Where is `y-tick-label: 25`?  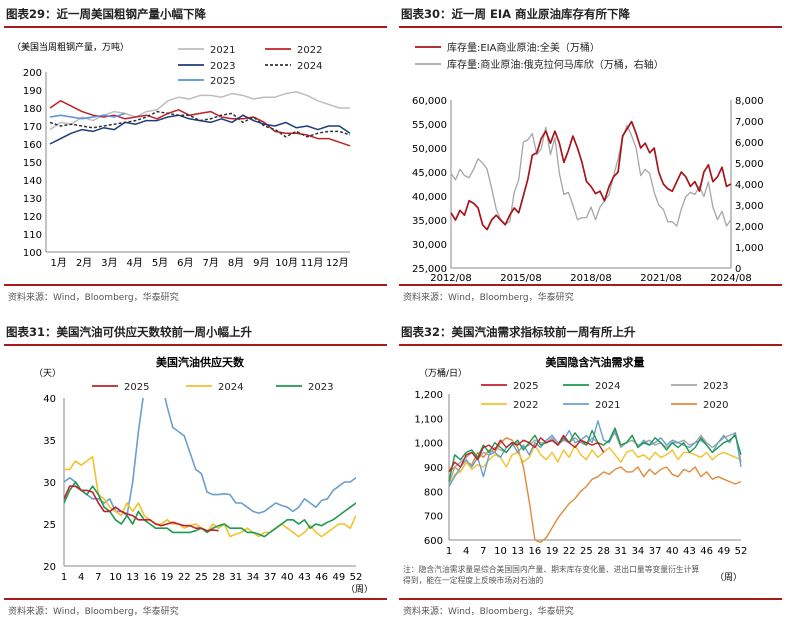
y-tick-label: 25 is located at coordinates (49, 525).